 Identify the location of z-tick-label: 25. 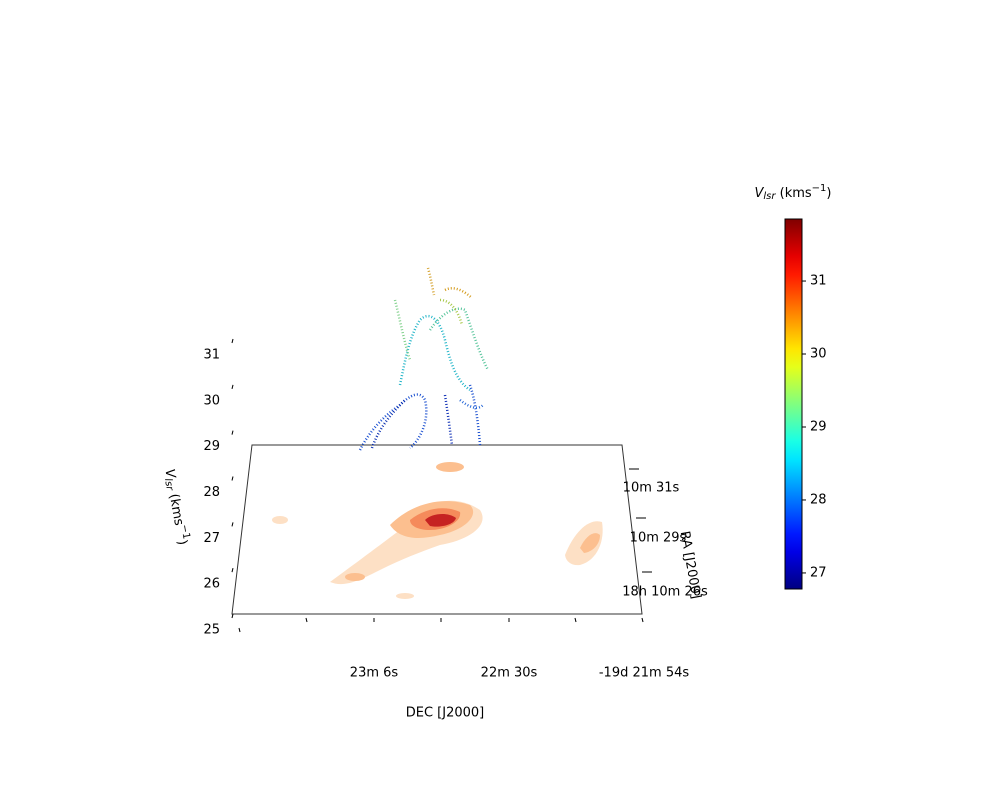
(211, 630).